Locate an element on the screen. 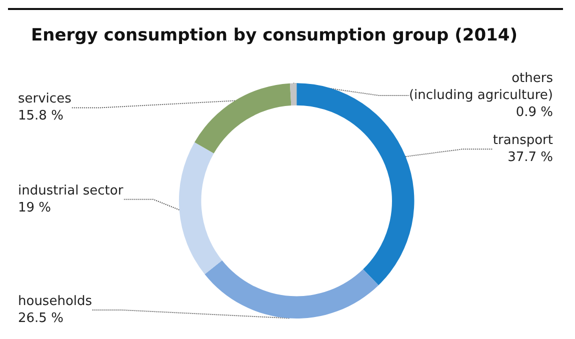 The width and height of the screenshot is (575, 339). data-label: 37.7 % is located at coordinates (530, 158).